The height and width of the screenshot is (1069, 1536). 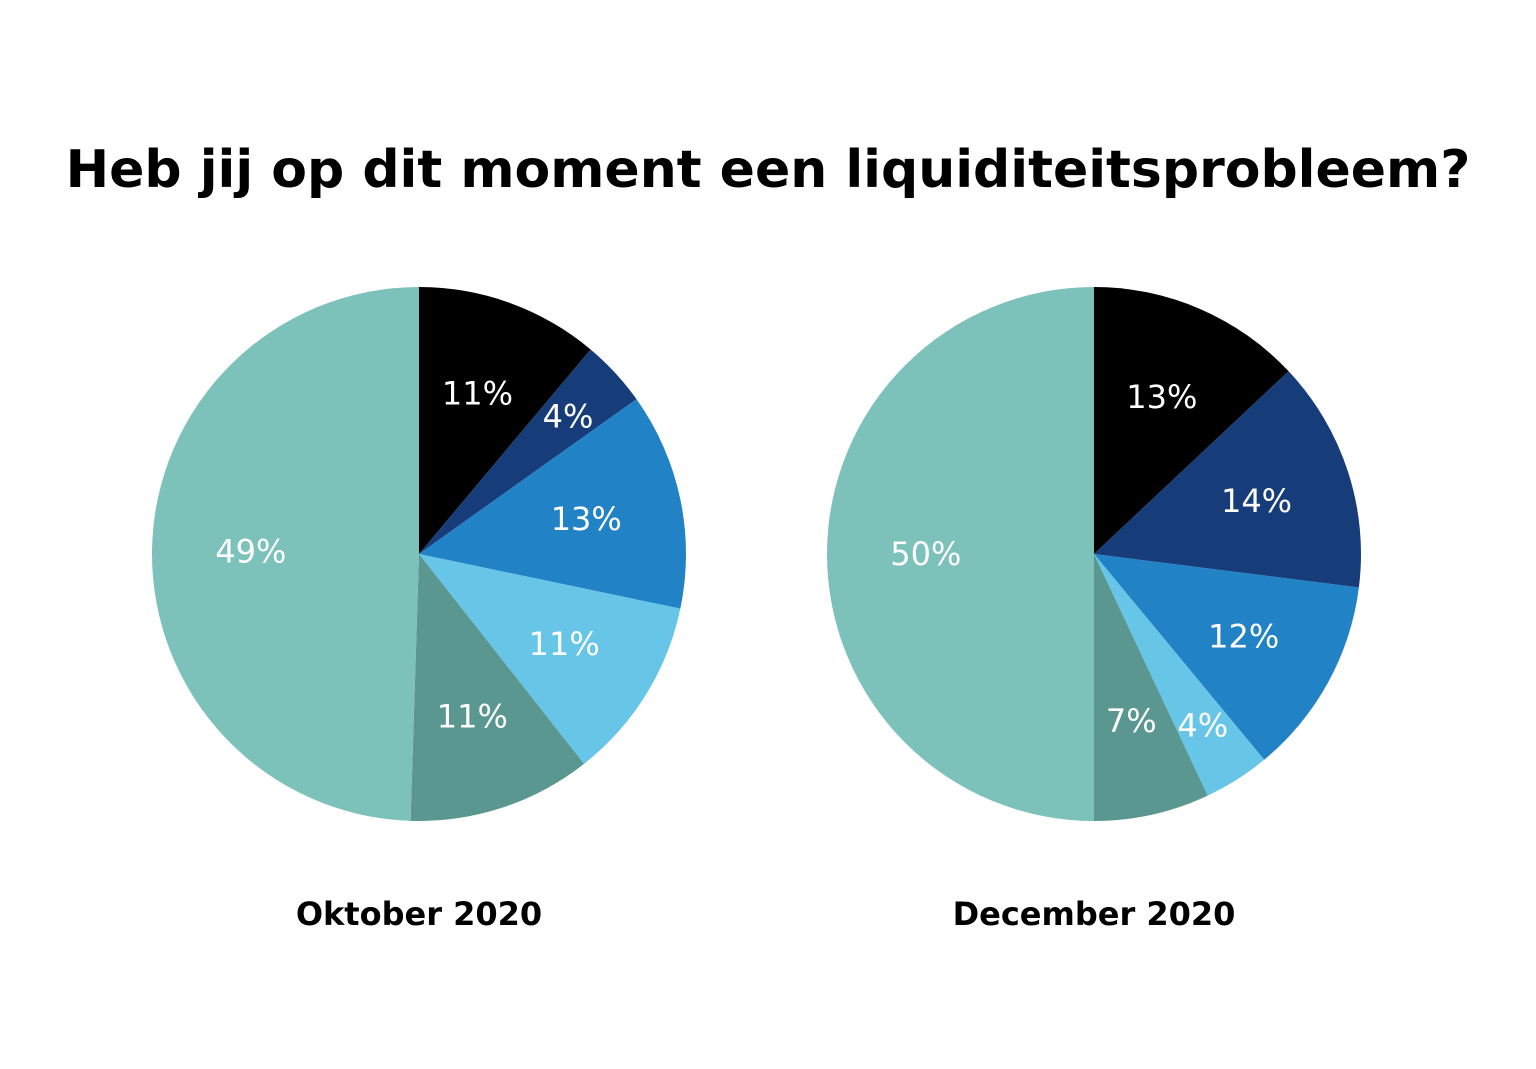 What do you see at coordinates (925, 554) in the screenshot?
I see `slice-label: 50%` at bounding box center [925, 554].